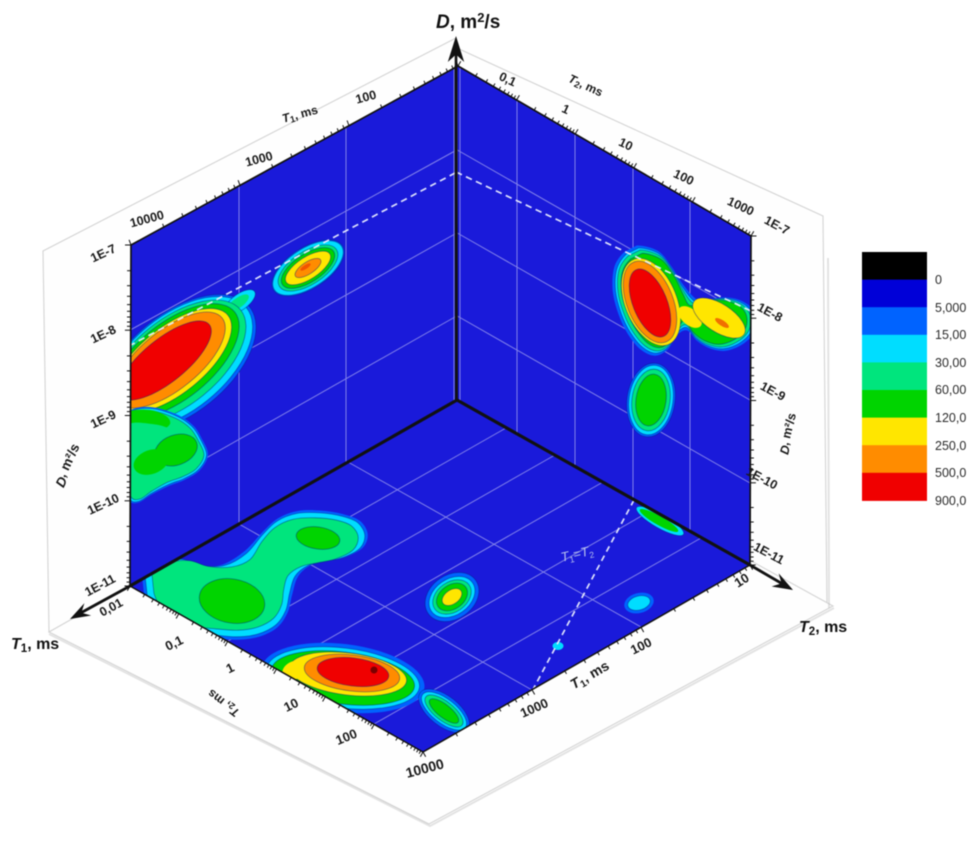 The width and height of the screenshot is (980, 854). I want to click on svg-text: 100, so click(366, 97).